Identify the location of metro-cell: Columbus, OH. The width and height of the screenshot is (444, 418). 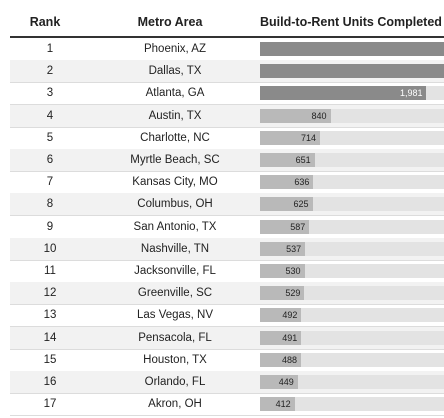
(175, 204).